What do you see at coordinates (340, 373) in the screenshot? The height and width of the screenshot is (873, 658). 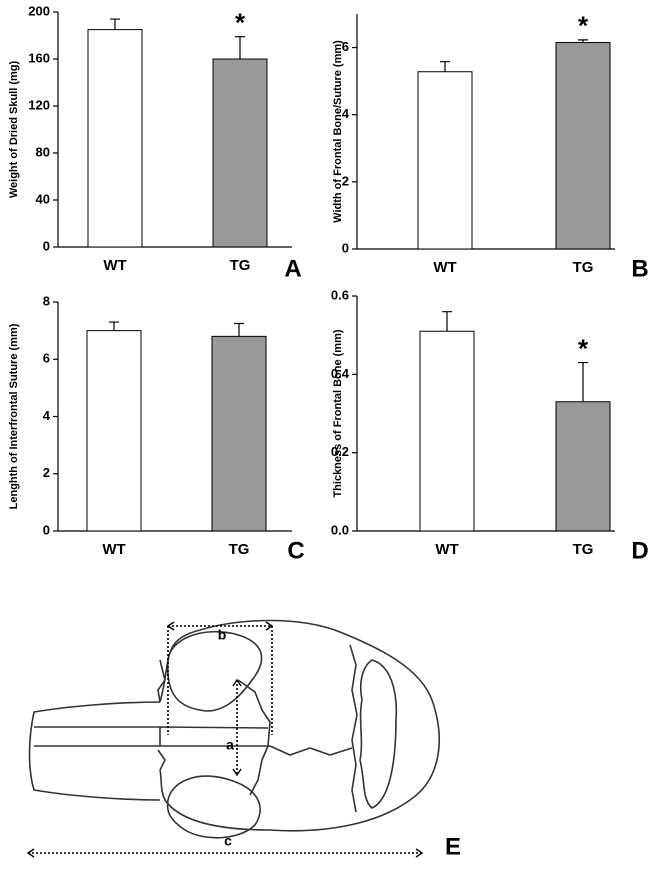 I see `y-tick-label: 0.4` at bounding box center [340, 373].